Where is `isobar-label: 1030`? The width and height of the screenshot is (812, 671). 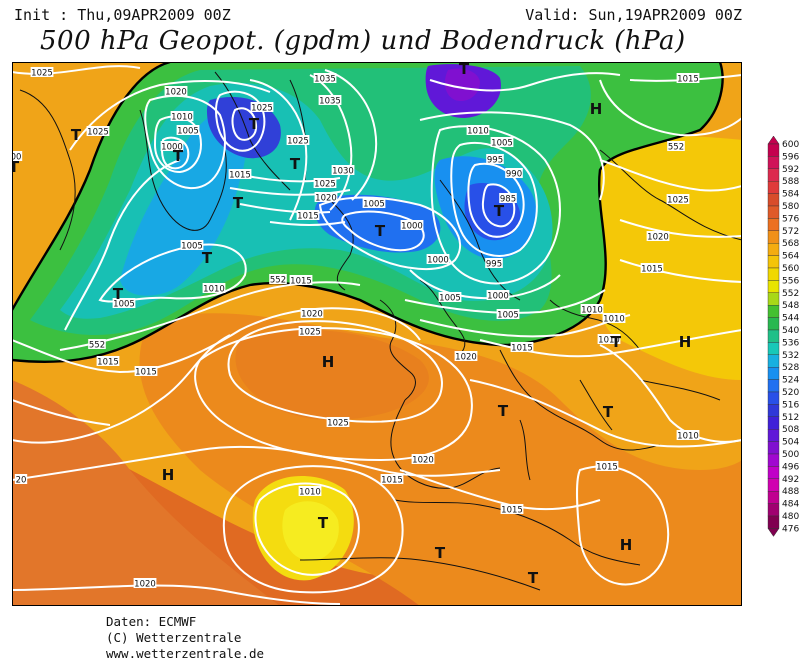 isobar-label: 1030 is located at coordinates (343, 171).